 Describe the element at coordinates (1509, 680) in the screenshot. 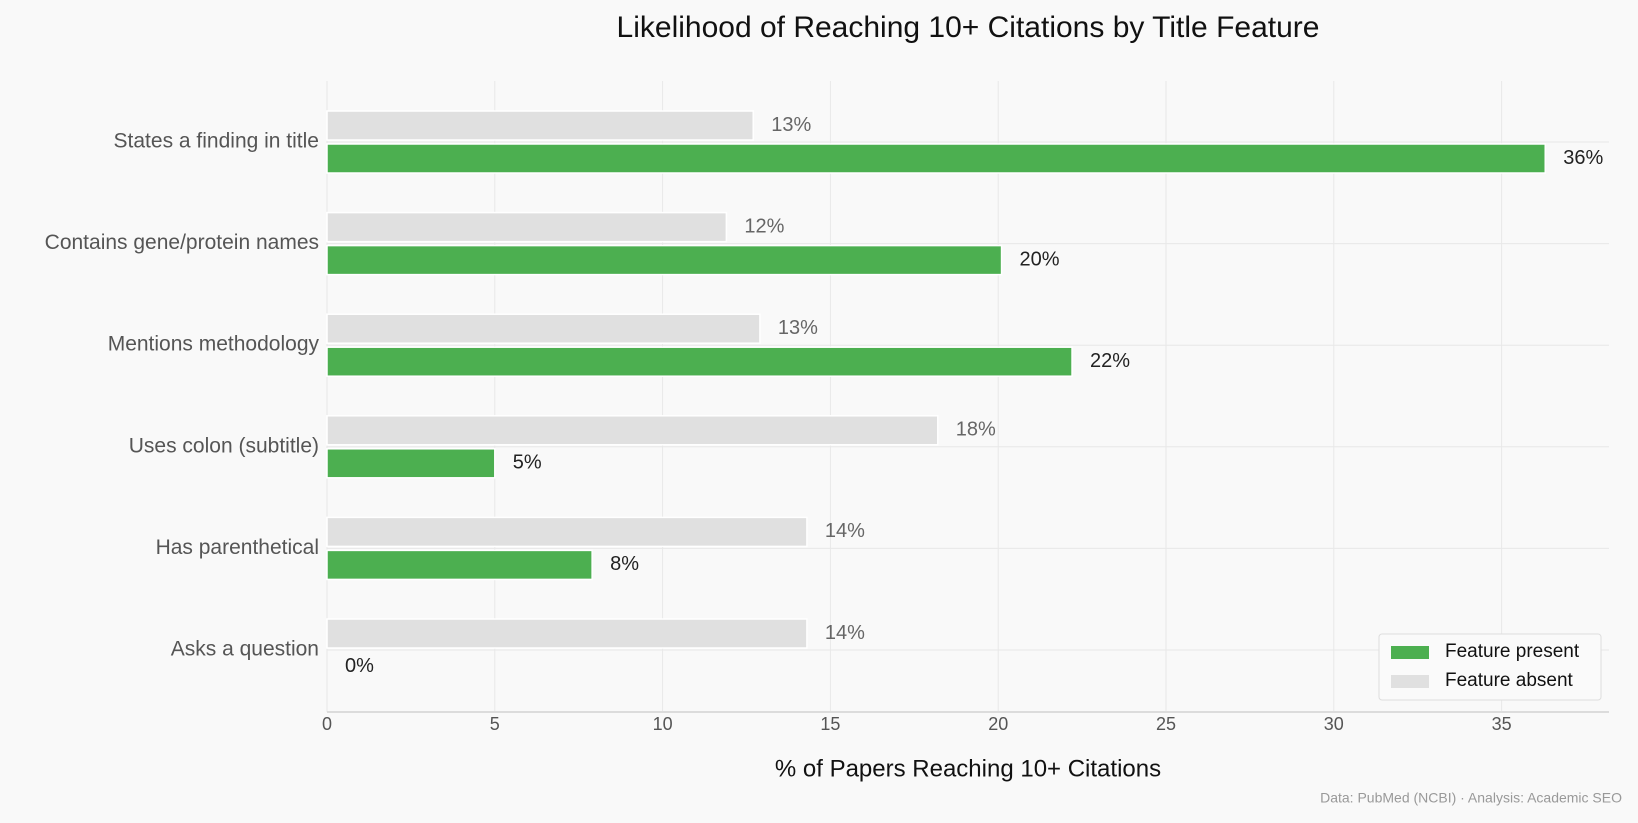

I see `legend-label: Feature absent` at that location.